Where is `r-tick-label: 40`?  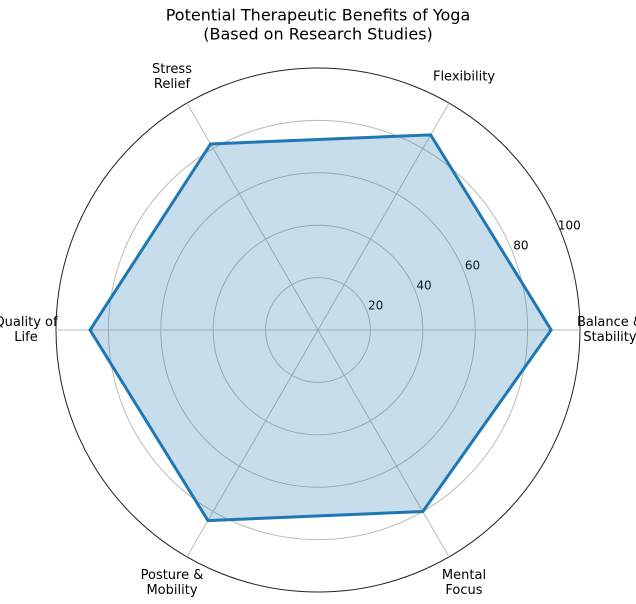
r-tick-label: 40 is located at coordinates (423, 286).